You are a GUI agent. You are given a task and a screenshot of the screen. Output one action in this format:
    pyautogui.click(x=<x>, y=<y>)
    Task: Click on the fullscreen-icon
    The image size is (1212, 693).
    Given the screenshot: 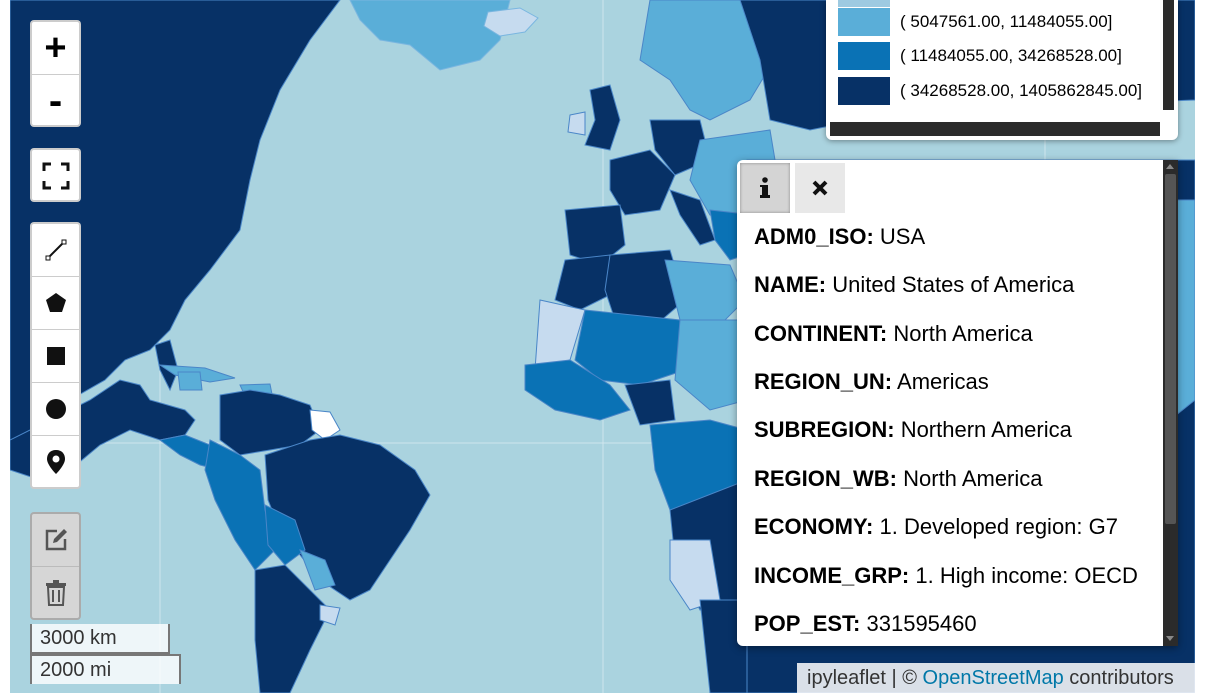 What is the action you would take?
    pyautogui.click(x=55, y=176)
    